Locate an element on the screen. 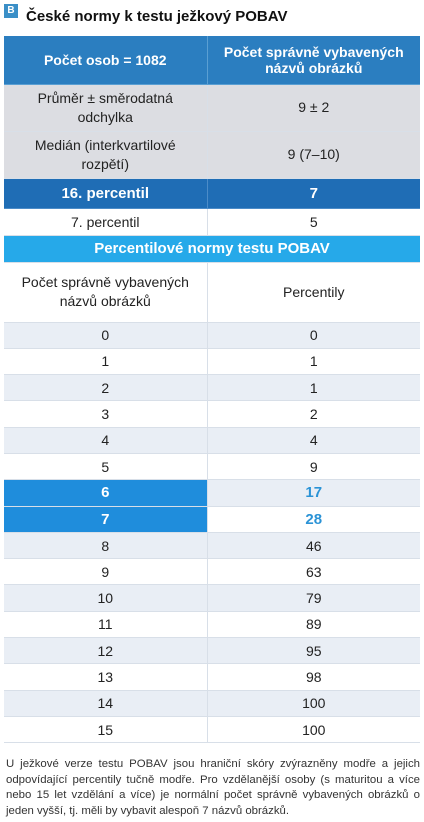 This screenshot has width=424, height=822. score-cell: 15 is located at coordinates (106, 730).